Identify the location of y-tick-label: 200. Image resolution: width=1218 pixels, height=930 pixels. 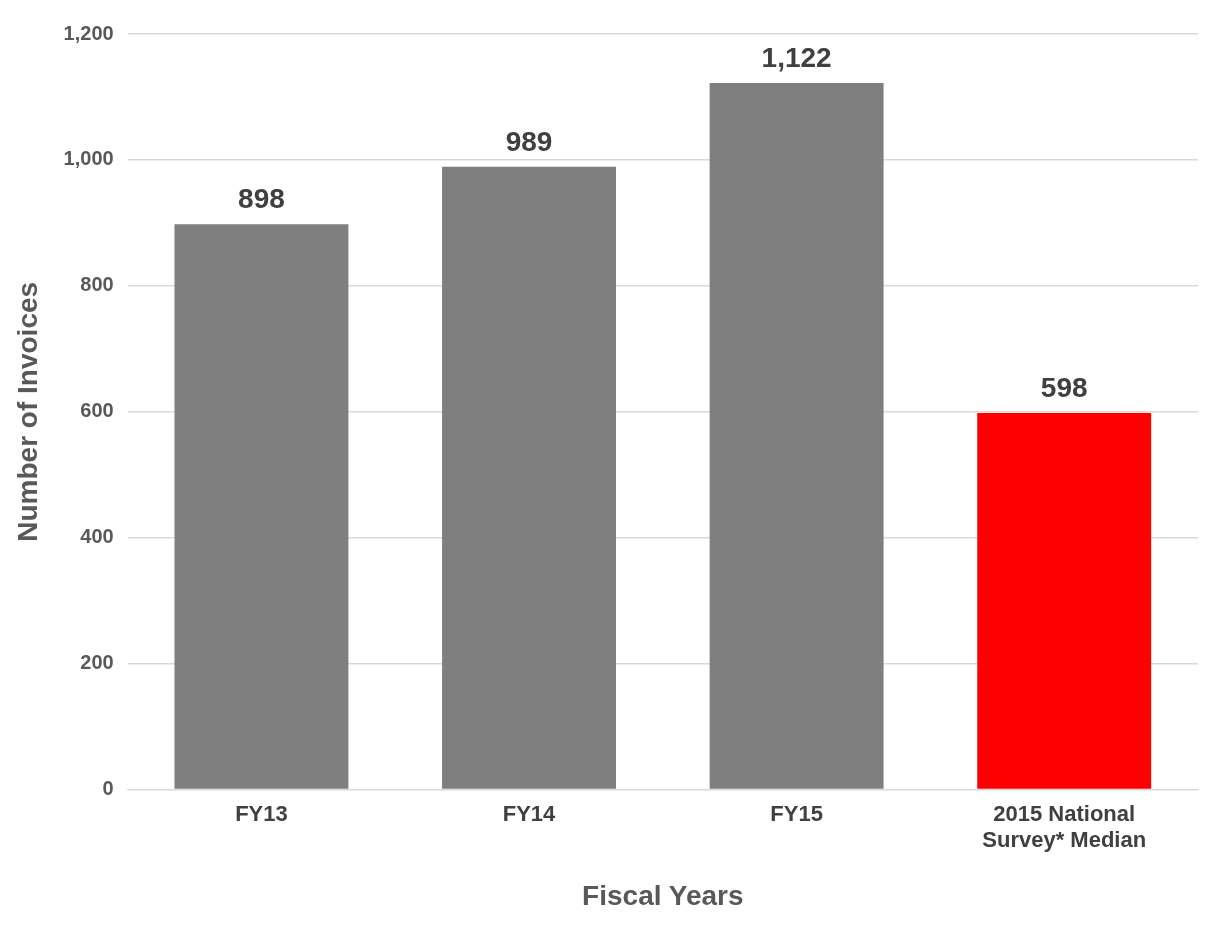
(97, 662).